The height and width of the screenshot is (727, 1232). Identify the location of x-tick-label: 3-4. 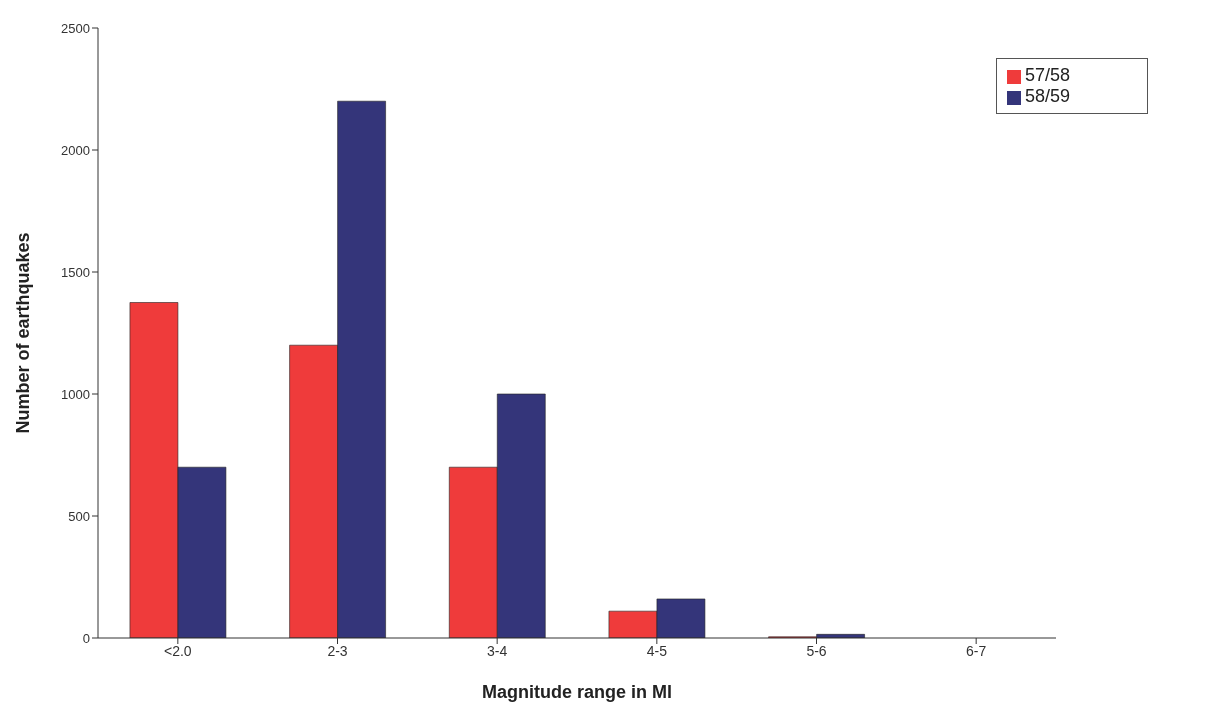
(497, 650).